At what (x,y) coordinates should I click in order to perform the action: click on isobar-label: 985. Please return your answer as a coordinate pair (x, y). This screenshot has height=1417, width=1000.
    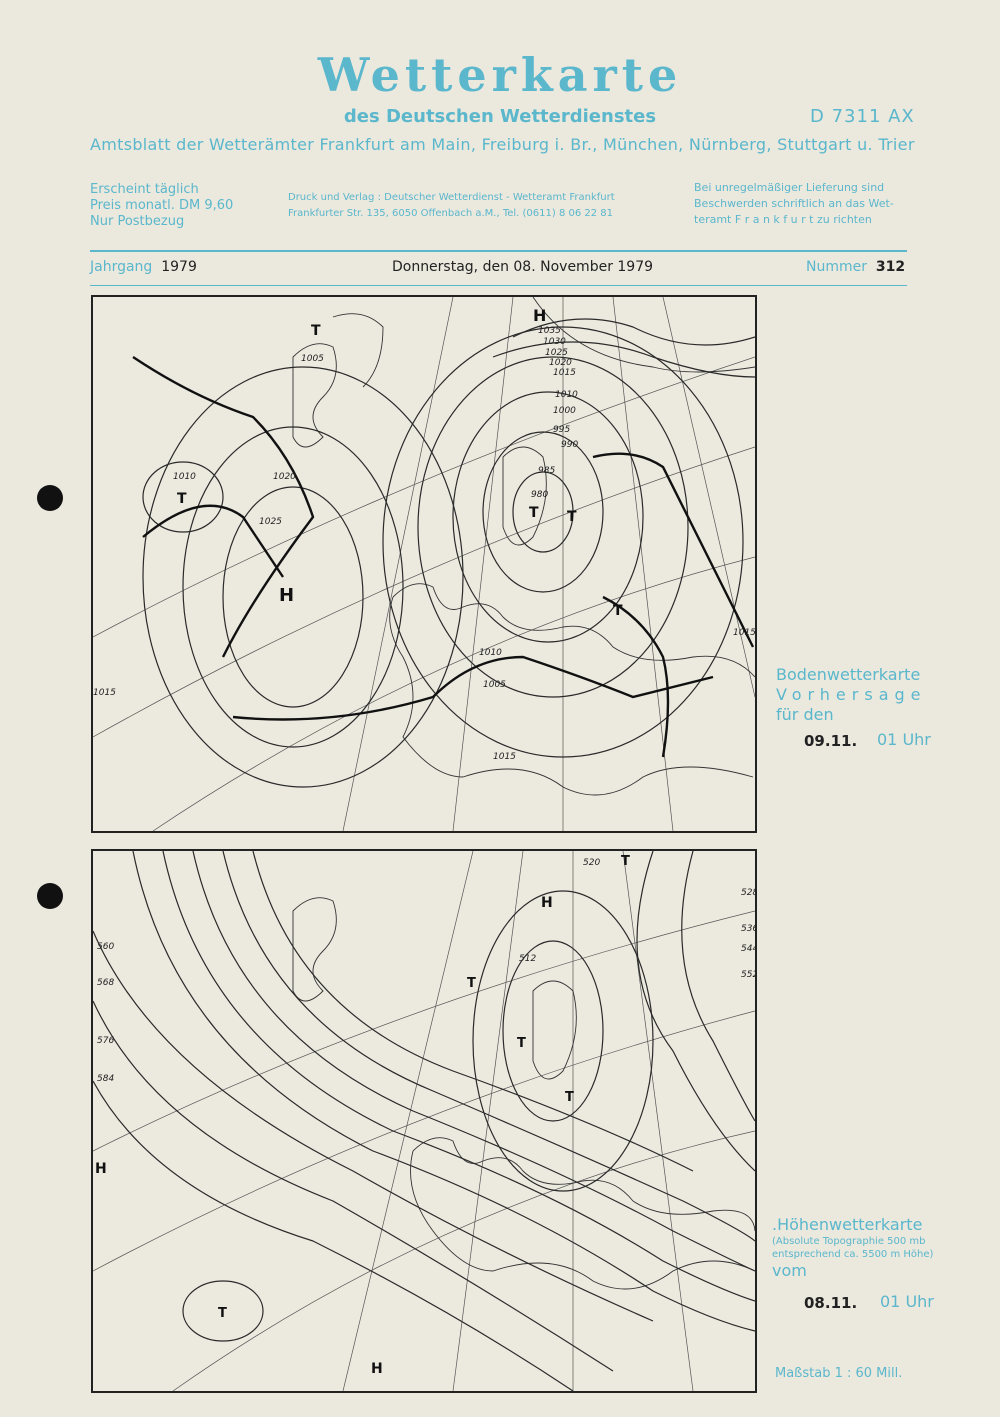
    Looking at the image, I should click on (546, 471).